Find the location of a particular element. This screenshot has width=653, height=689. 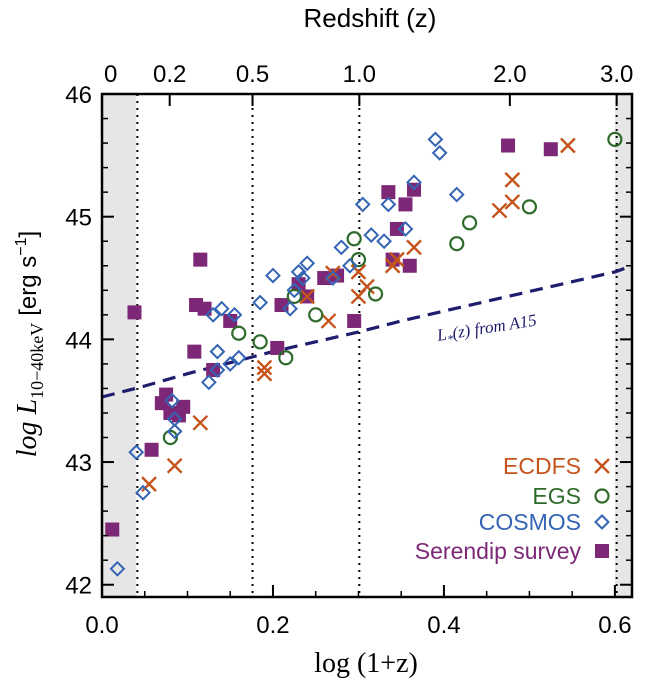

y-axis-title-main: log L is located at coordinates (27, 428).